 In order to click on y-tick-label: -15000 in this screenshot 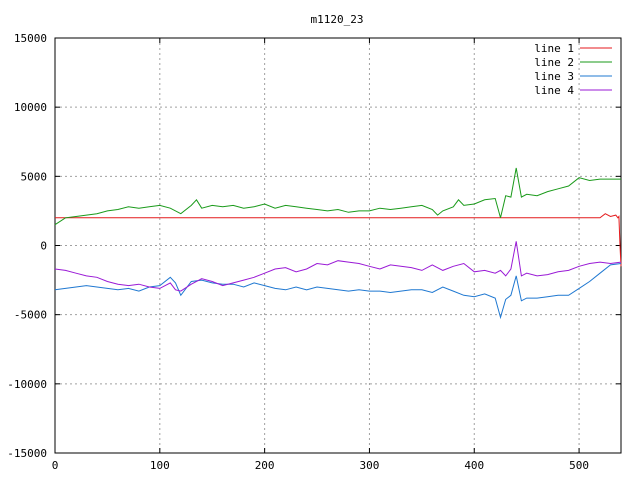, I will do `click(27, 453)`.